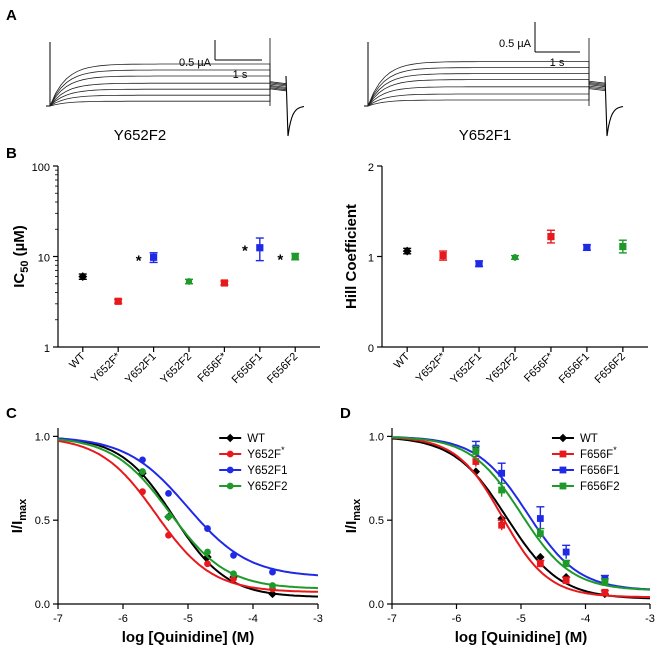  I want to click on y-tick-label: 100, so click(41, 168).